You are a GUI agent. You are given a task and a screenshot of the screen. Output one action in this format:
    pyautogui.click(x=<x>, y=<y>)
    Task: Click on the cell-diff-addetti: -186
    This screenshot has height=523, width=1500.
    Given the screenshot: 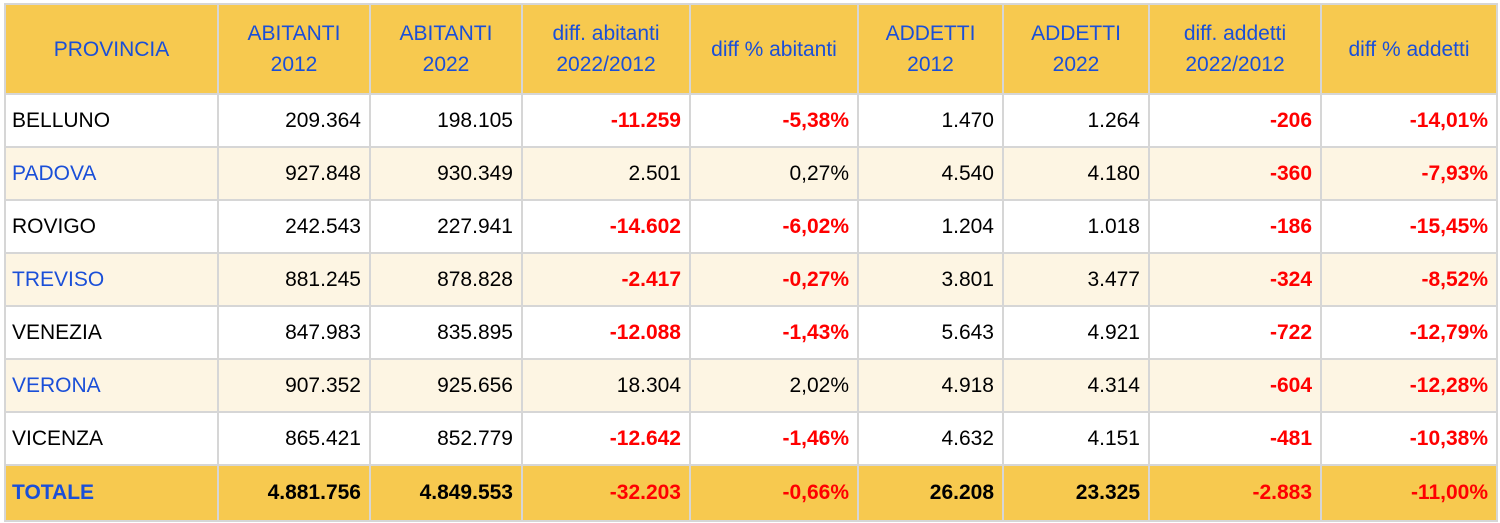 What is the action you would take?
    pyautogui.click(x=1235, y=226)
    